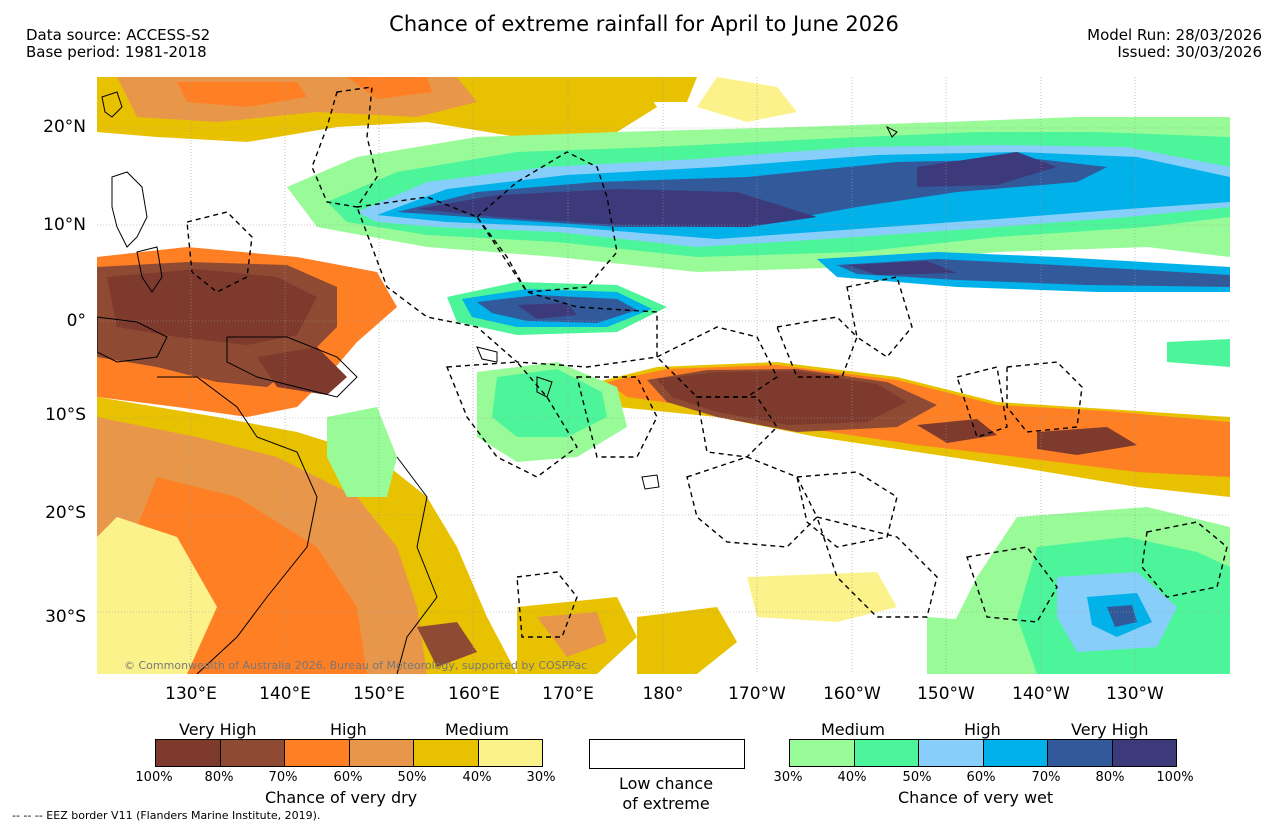  I want to click on lon-label: 170°W, so click(757, 694).